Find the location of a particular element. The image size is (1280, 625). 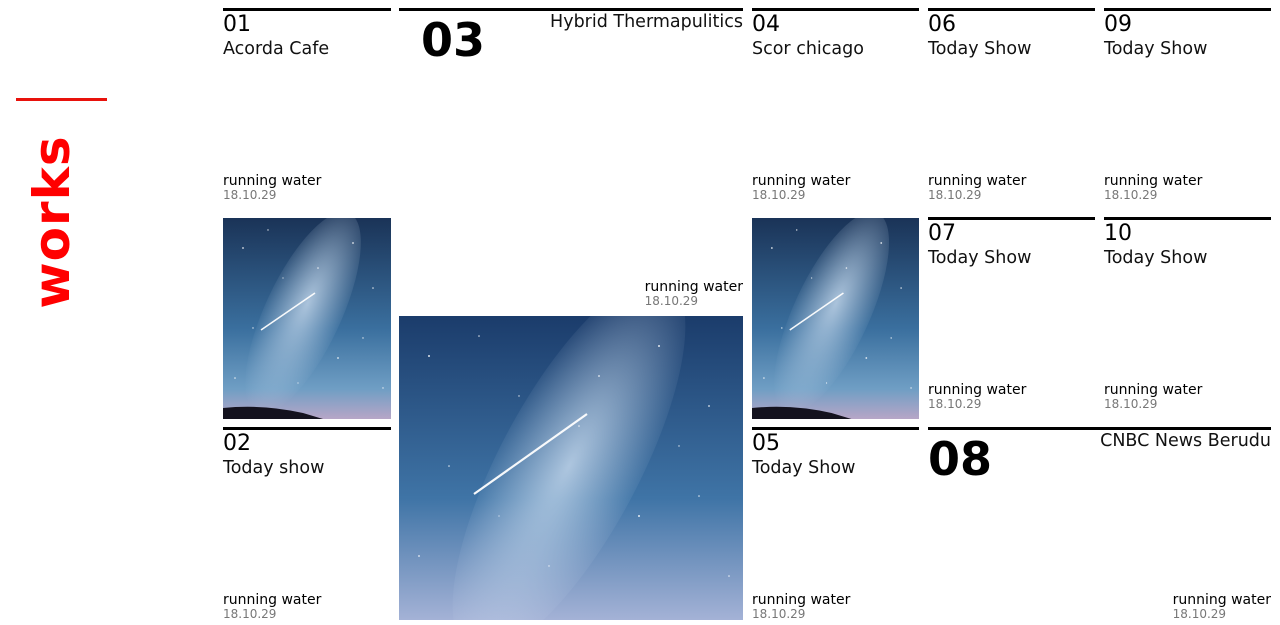

work-card-07: 07 Today Show running water 18.10.29 is located at coordinates (1011, 314).